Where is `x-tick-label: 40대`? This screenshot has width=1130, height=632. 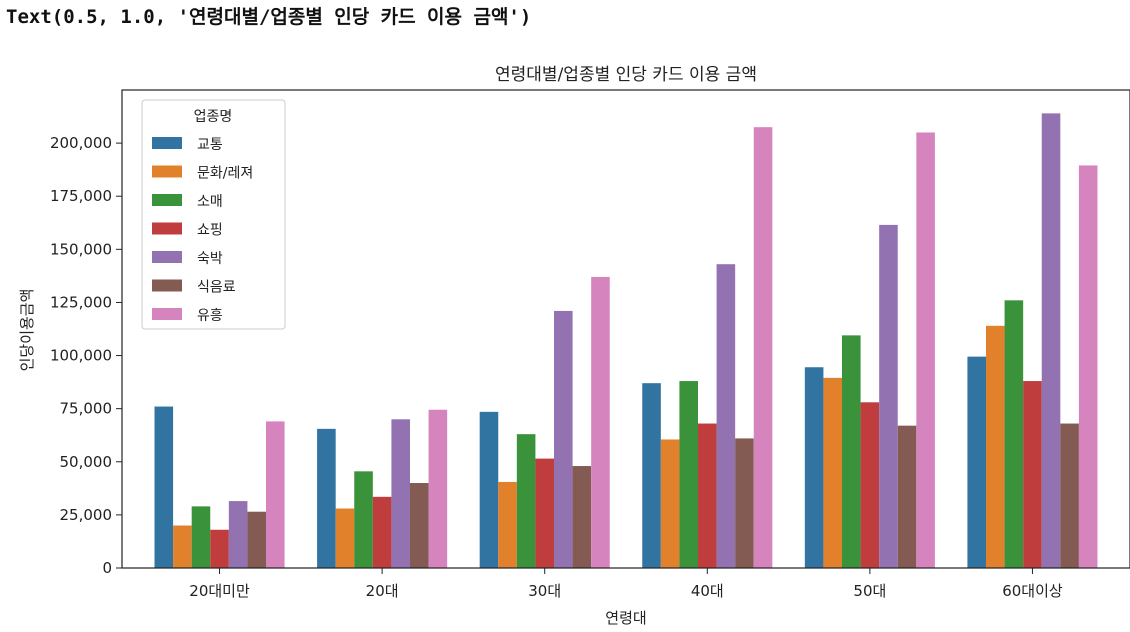 x-tick-label: 40대 is located at coordinates (707, 591).